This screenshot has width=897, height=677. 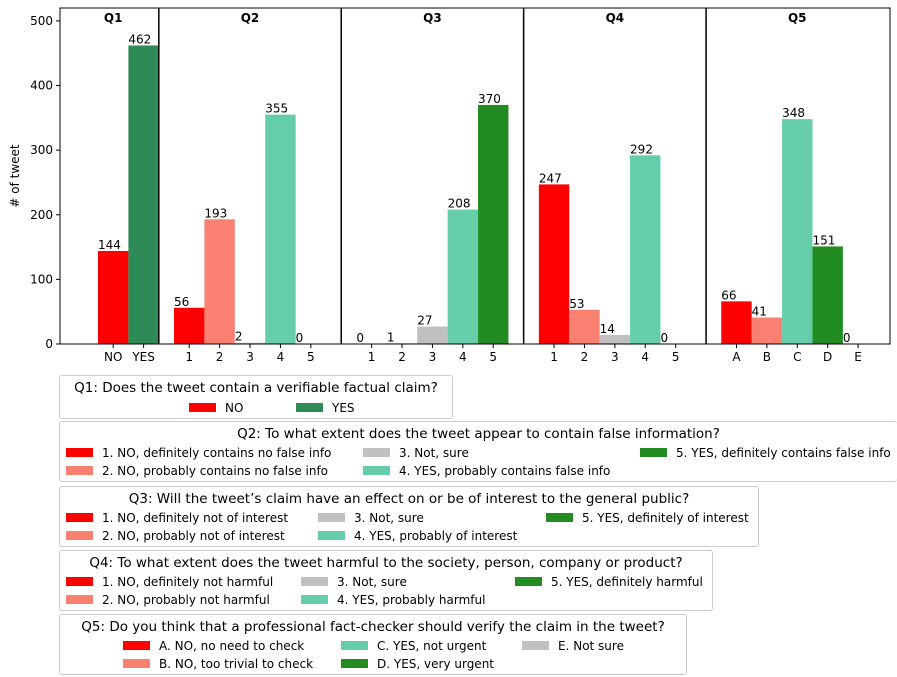 What do you see at coordinates (169, 582) in the screenshot?
I see `legend-q4-item-1: 1. NO, definitely not harmful` at bounding box center [169, 582].